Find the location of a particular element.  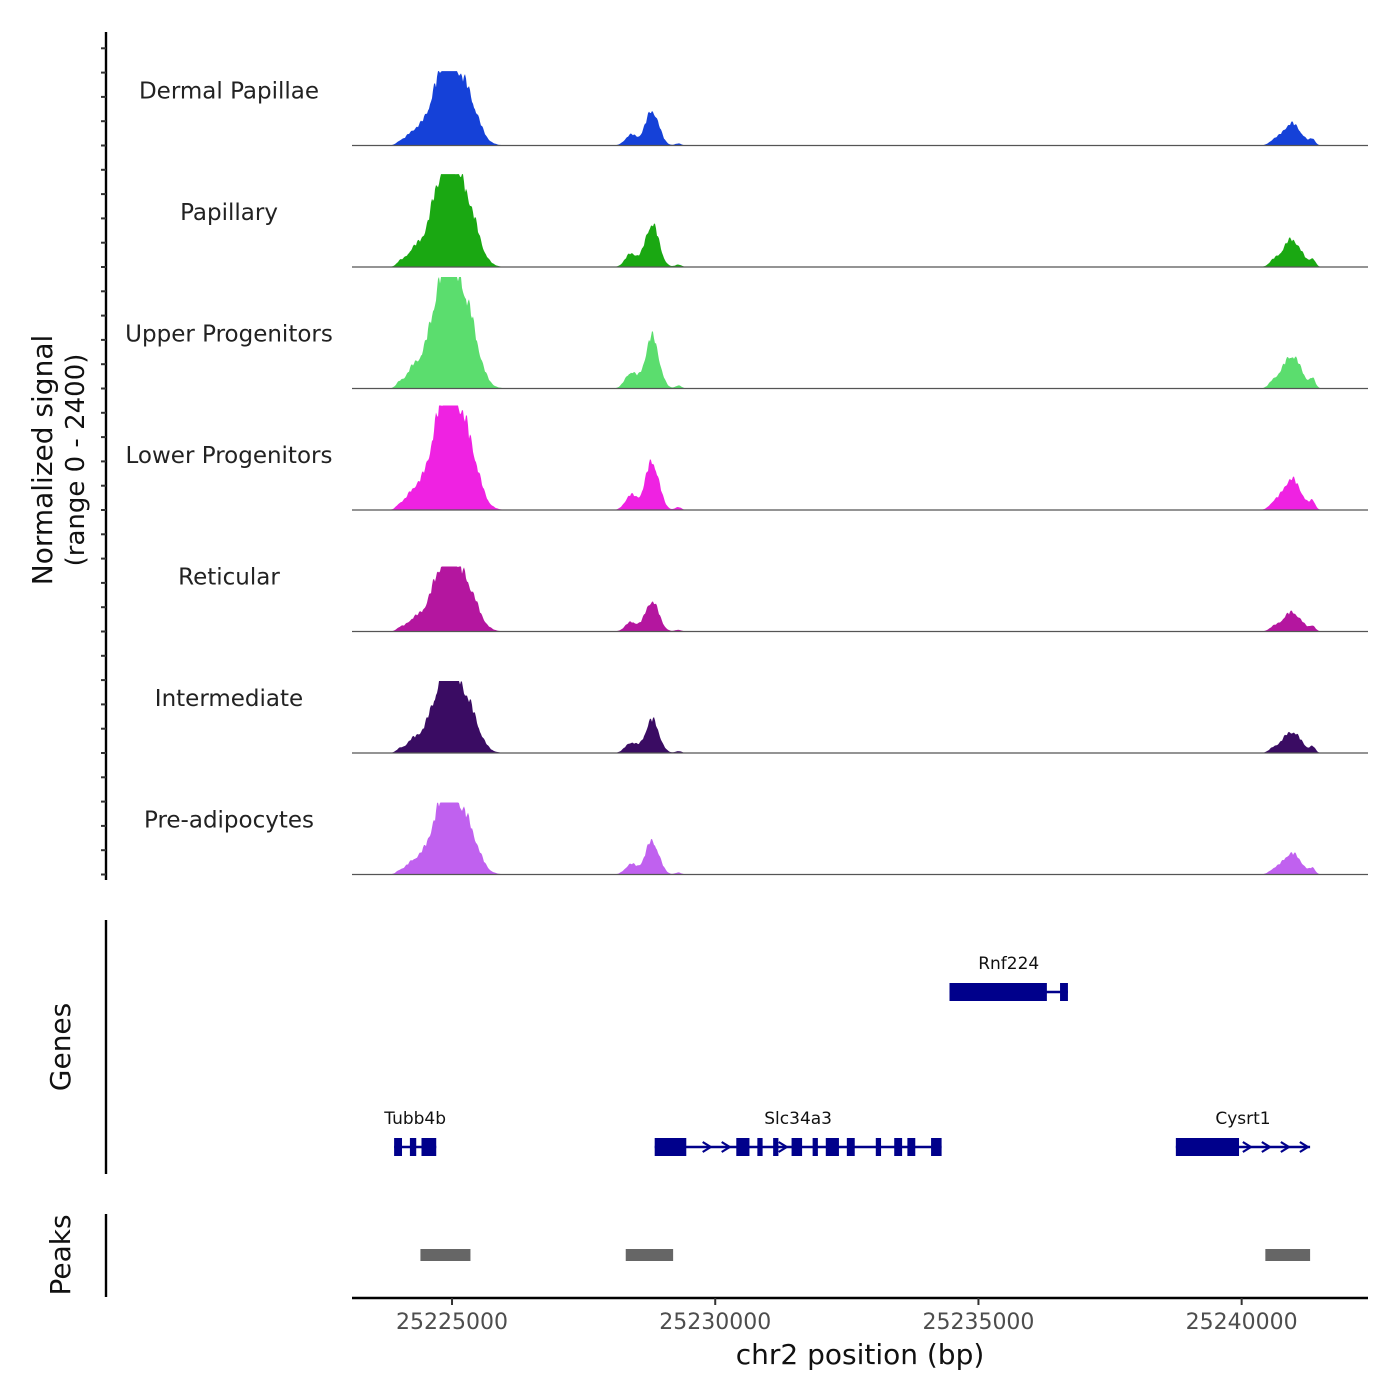

gene: Tubb4b is located at coordinates (414, 1132).